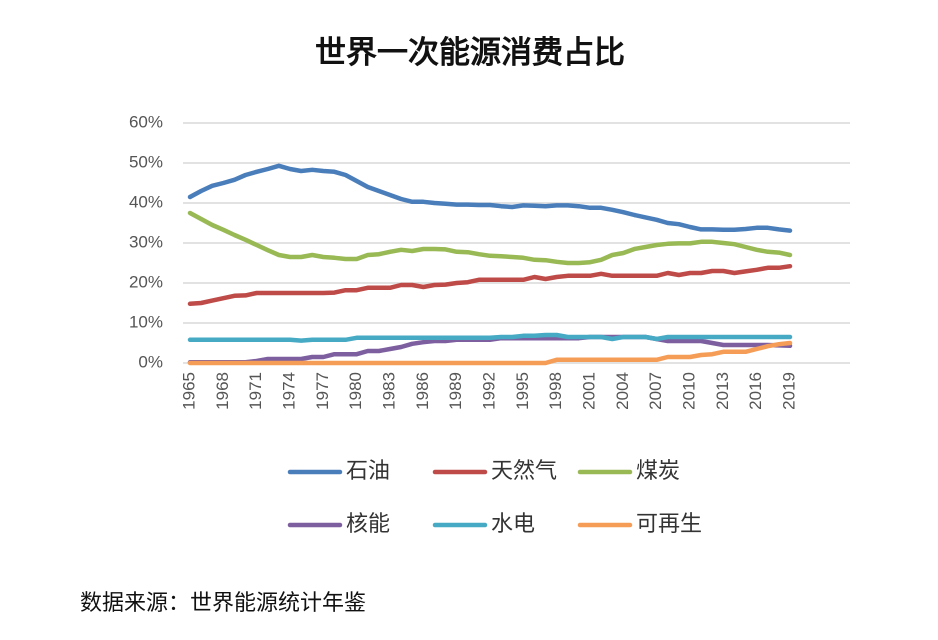 The width and height of the screenshot is (938, 640). What do you see at coordinates (146, 321) in the screenshot?
I see `y-tick-label: 10%` at bounding box center [146, 321].